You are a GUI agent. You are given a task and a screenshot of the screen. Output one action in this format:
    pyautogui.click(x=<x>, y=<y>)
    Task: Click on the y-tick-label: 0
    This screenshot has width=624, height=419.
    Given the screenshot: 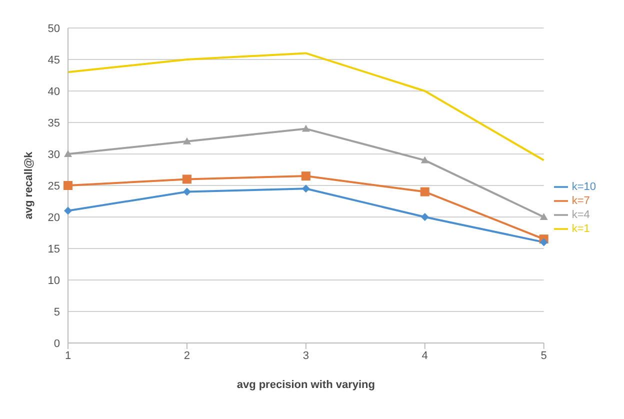 What is the action you would take?
    pyautogui.click(x=57, y=344)
    